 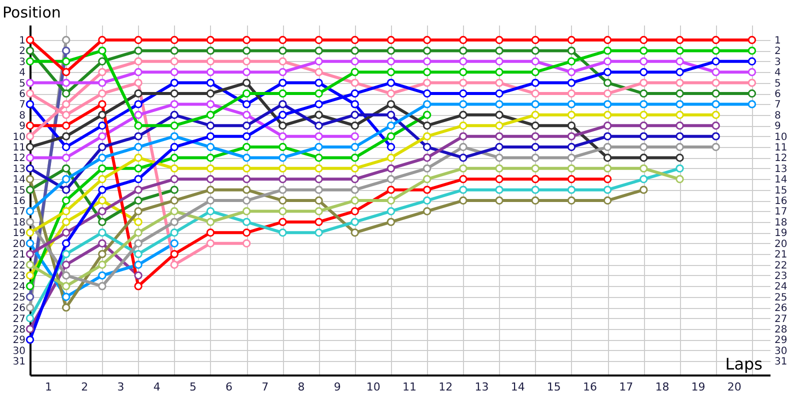 I want to click on y-tick-label: 21, so click(x=19, y=255).